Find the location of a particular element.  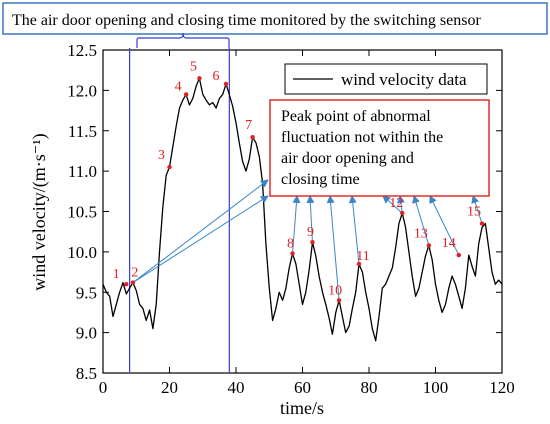

peak-label-3: 3 is located at coordinates (161, 155).